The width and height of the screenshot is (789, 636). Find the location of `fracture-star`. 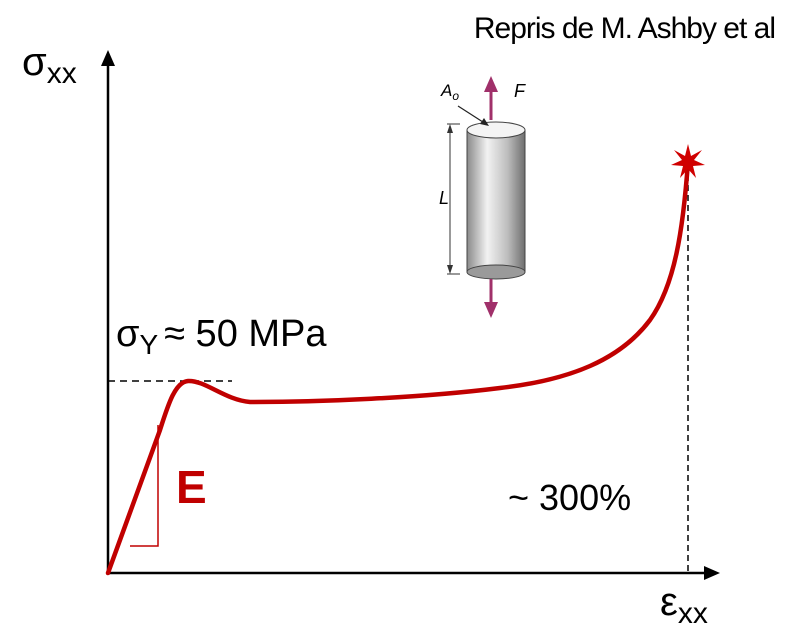

fracture-star is located at coordinates (688, 161).